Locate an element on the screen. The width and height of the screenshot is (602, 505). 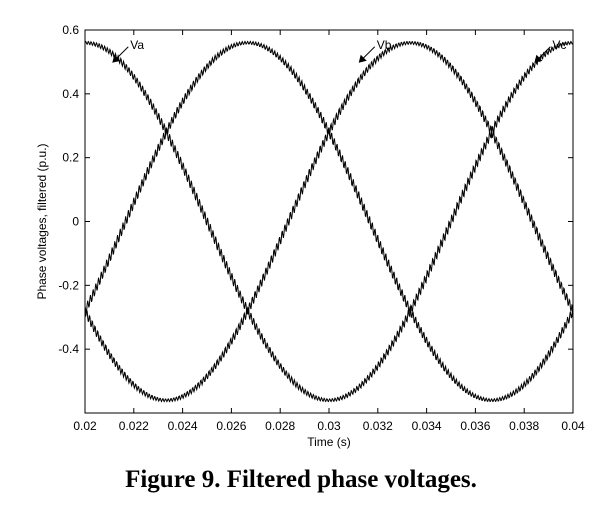
y-tick-label: -0.2 is located at coordinates (68, 285).